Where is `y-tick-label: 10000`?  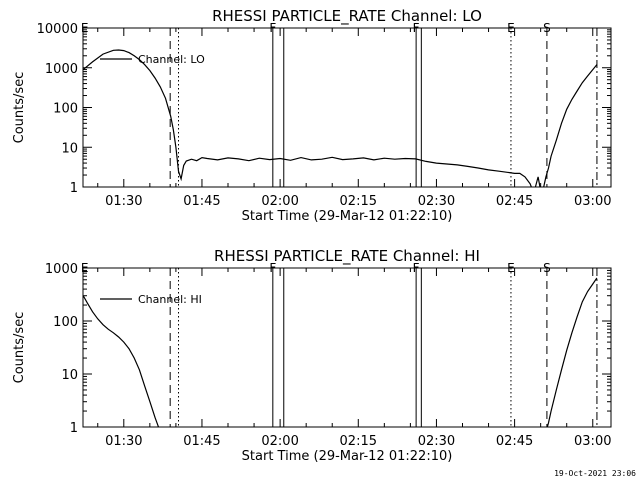
y-tick-label: 10000 is located at coordinates (57, 29).